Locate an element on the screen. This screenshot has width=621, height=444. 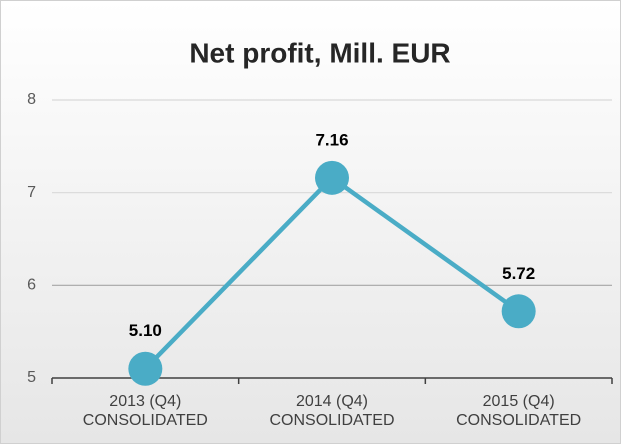
y-tick-label: 6 is located at coordinates (31, 285).